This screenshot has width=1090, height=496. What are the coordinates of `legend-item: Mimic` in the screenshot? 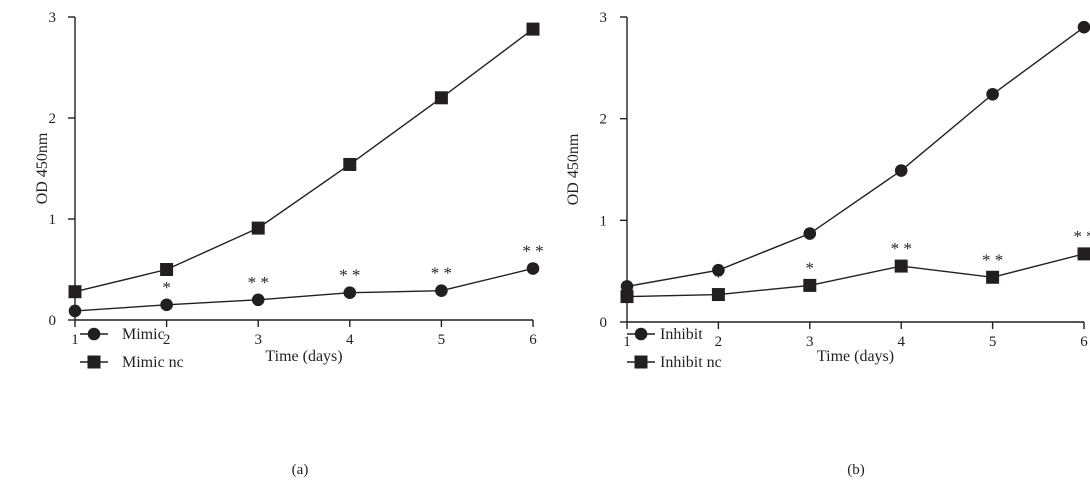 It's located at (122, 334).